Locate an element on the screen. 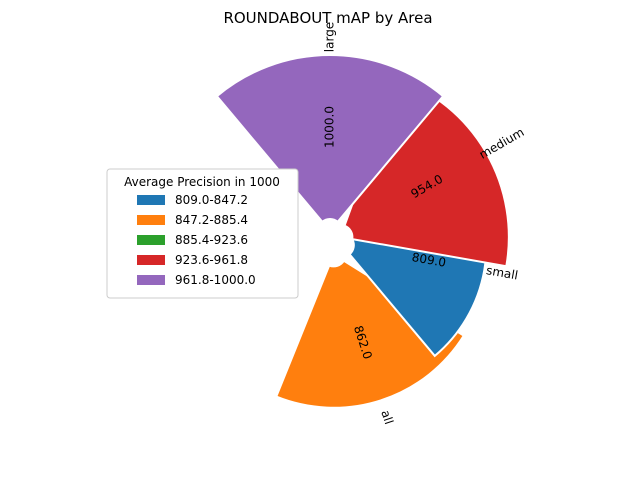  bar-large is located at coordinates (330, 139).